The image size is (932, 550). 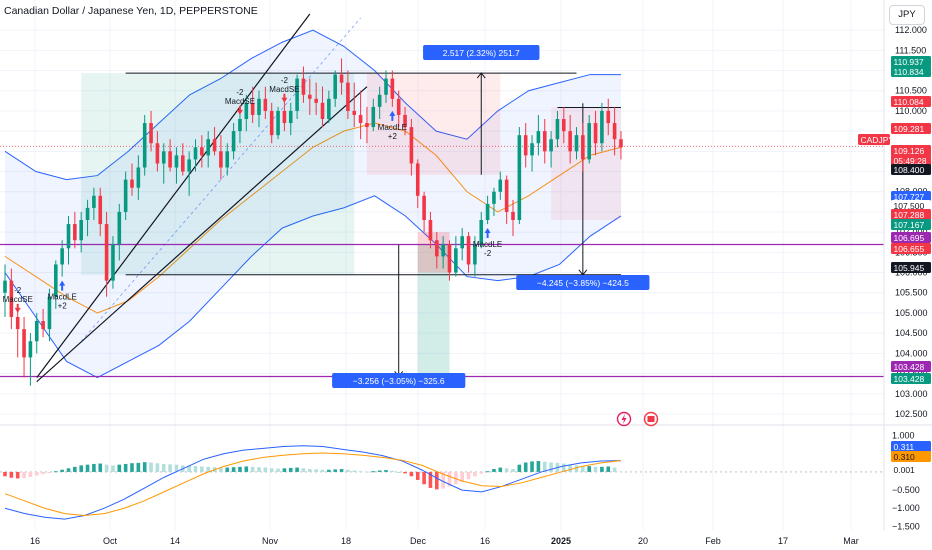 What do you see at coordinates (444, 541) in the screenshot?
I see `time-axis: 16 Oct 14 Nov 18 Dec 16 2025 20 Feb 17 Mar` at bounding box center [444, 541].